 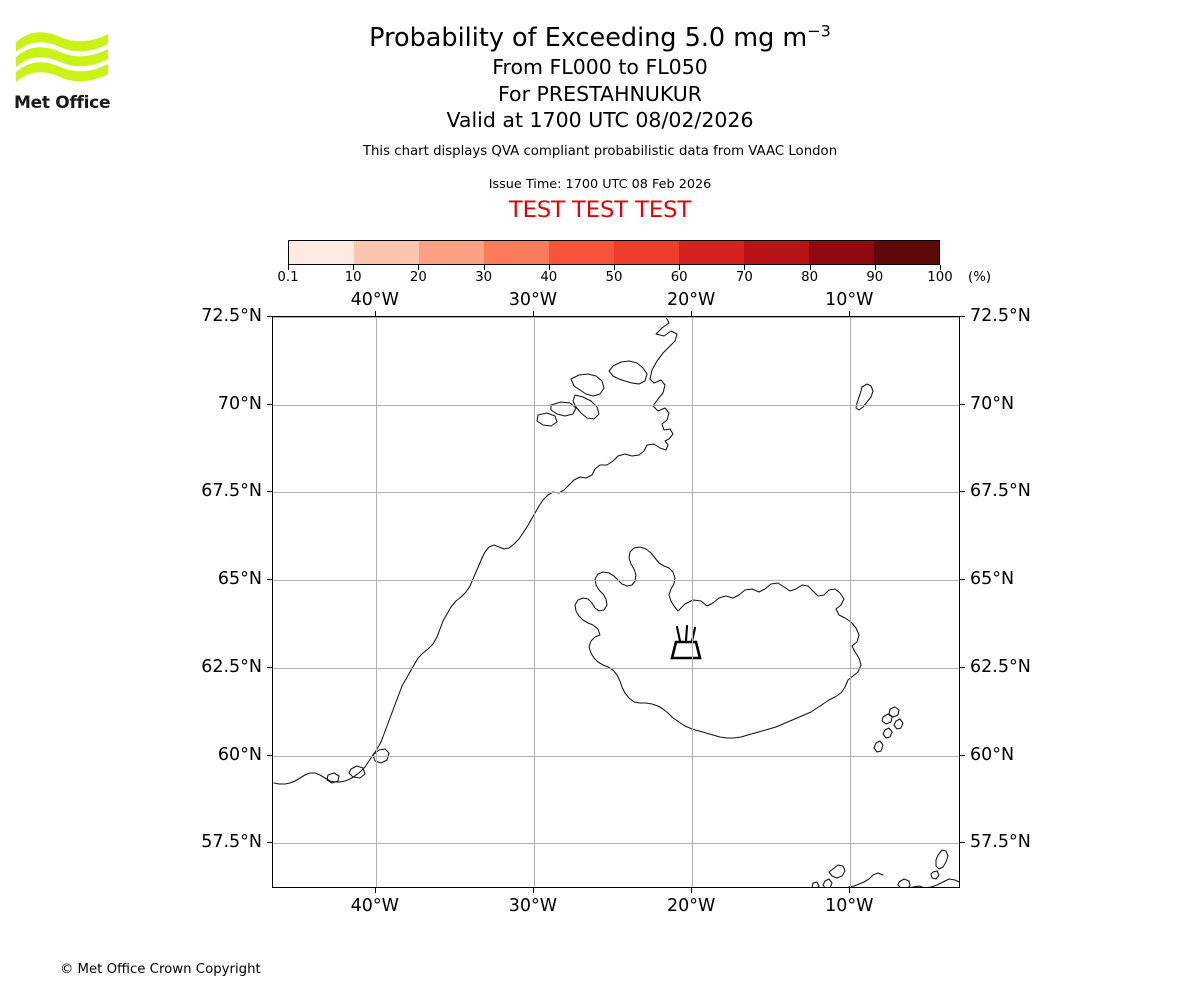 I want to click on greenland-peninsula, so click(x=586, y=407).